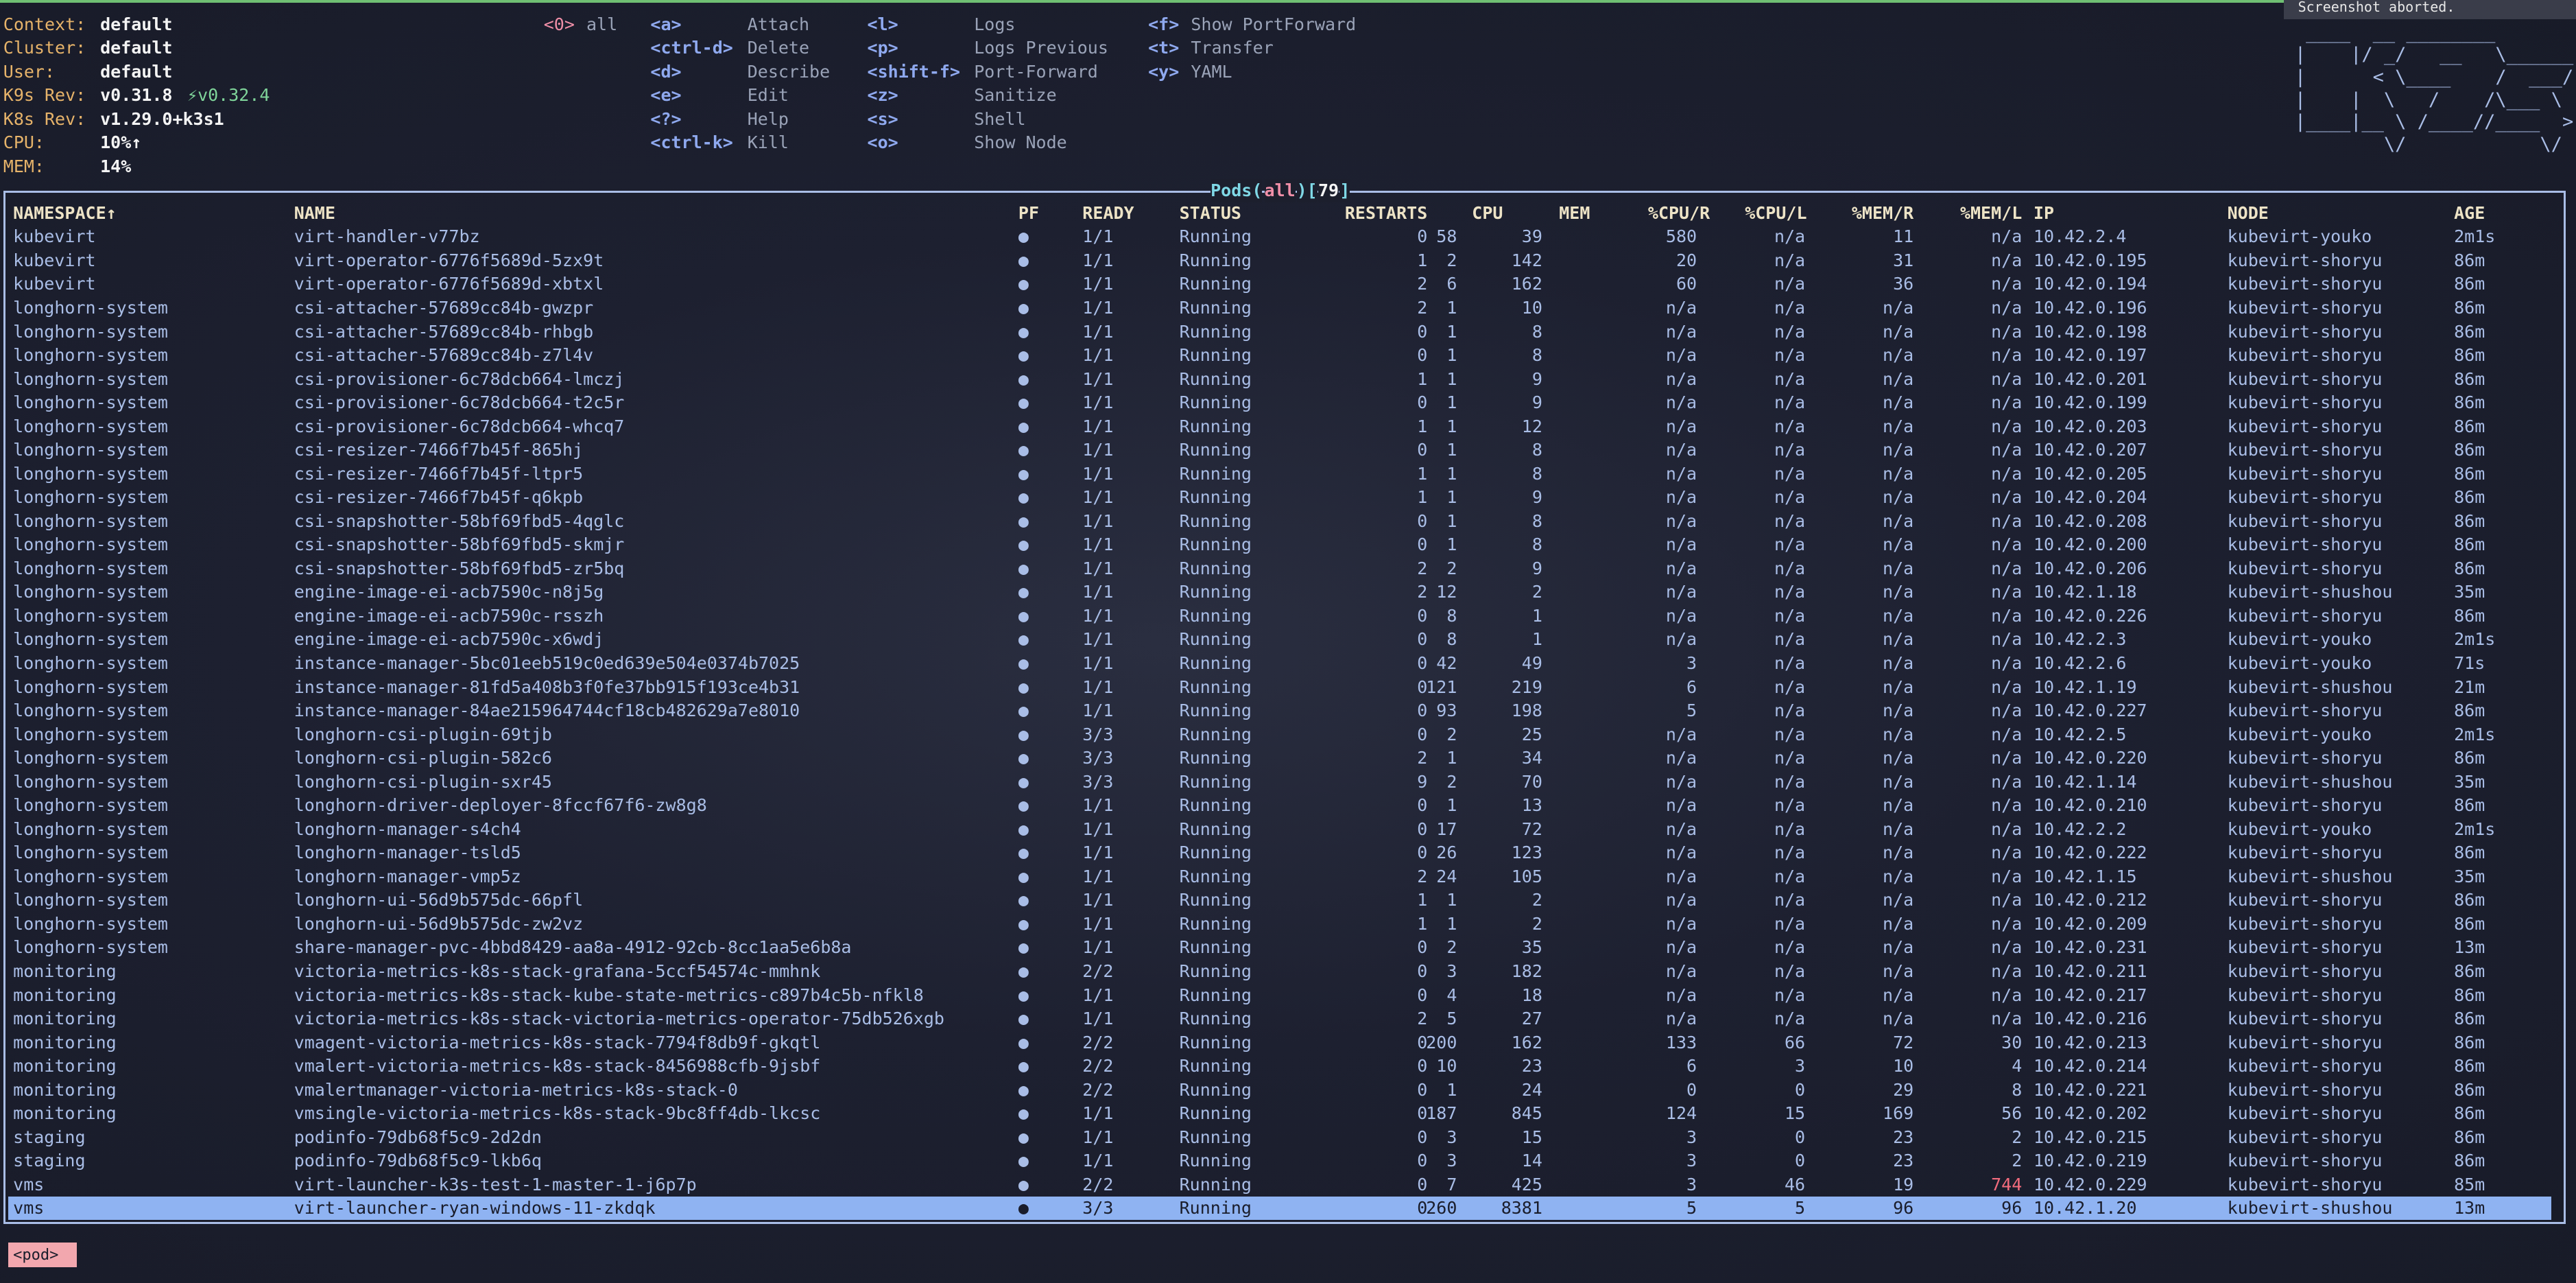 Image resolution: width=2576 pixels, height=1283 pixels. Describe the element at coordinates (1344, 190) in the screenshot. I see `table-title-part: ]` at that location.